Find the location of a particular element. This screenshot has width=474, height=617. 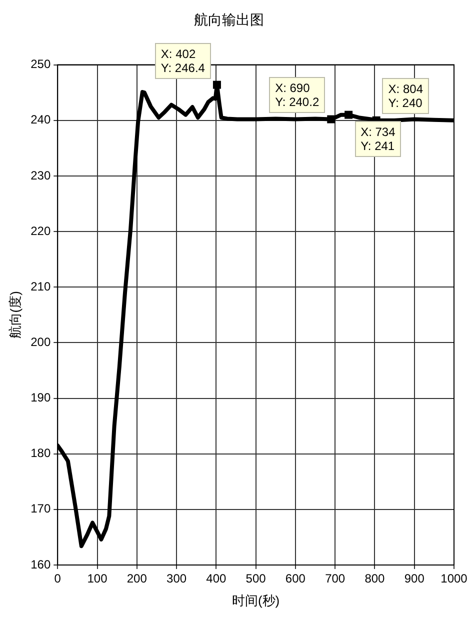

x-tick-label: 1000 is located at coordinates (454, 579).